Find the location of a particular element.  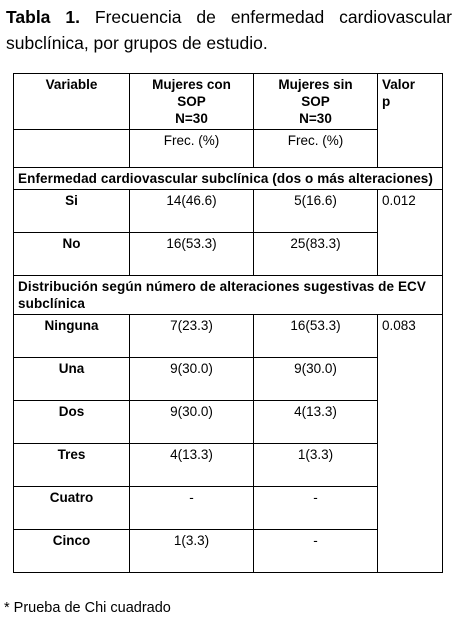

header-group-without-sop: Mujeres sin SOP N=30 is located at coordinates (315, 101).